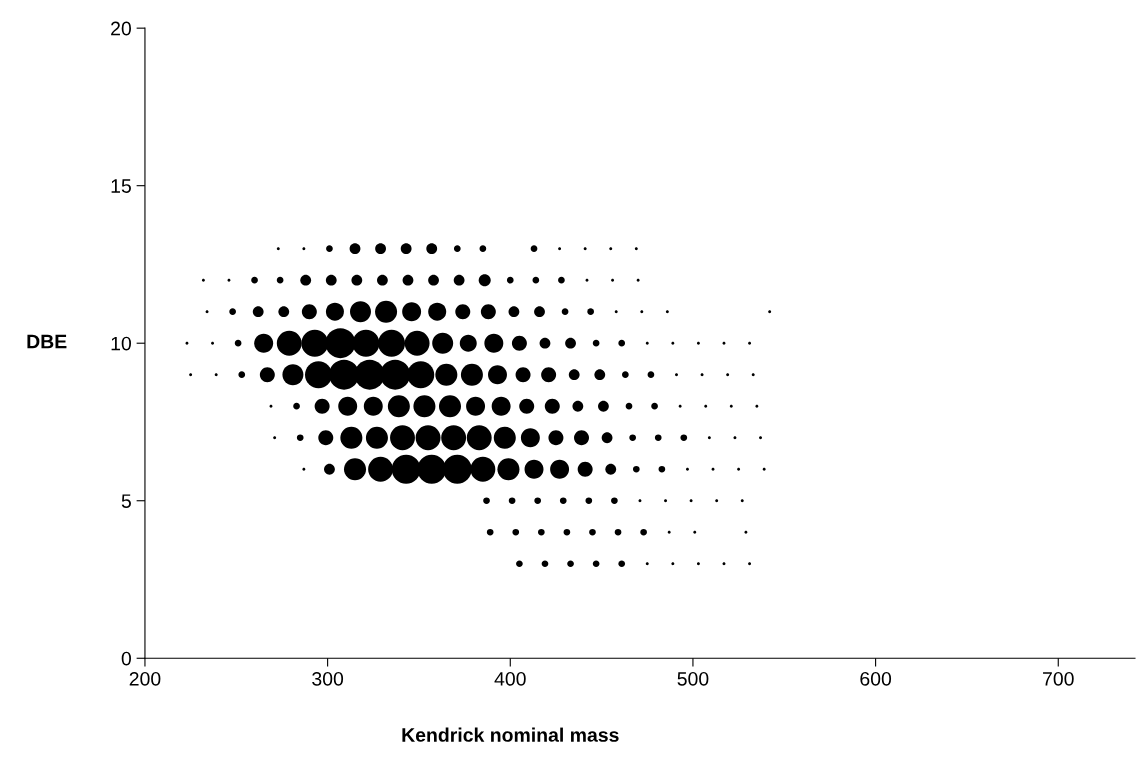 The image size is (1136, 761). I want to click on x-tick-label: 600, so click(876, 678).